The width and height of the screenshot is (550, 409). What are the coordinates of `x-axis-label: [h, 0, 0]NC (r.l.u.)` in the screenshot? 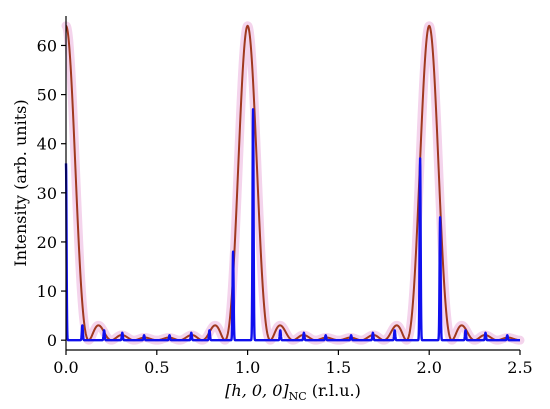 It's located at (293, 392).